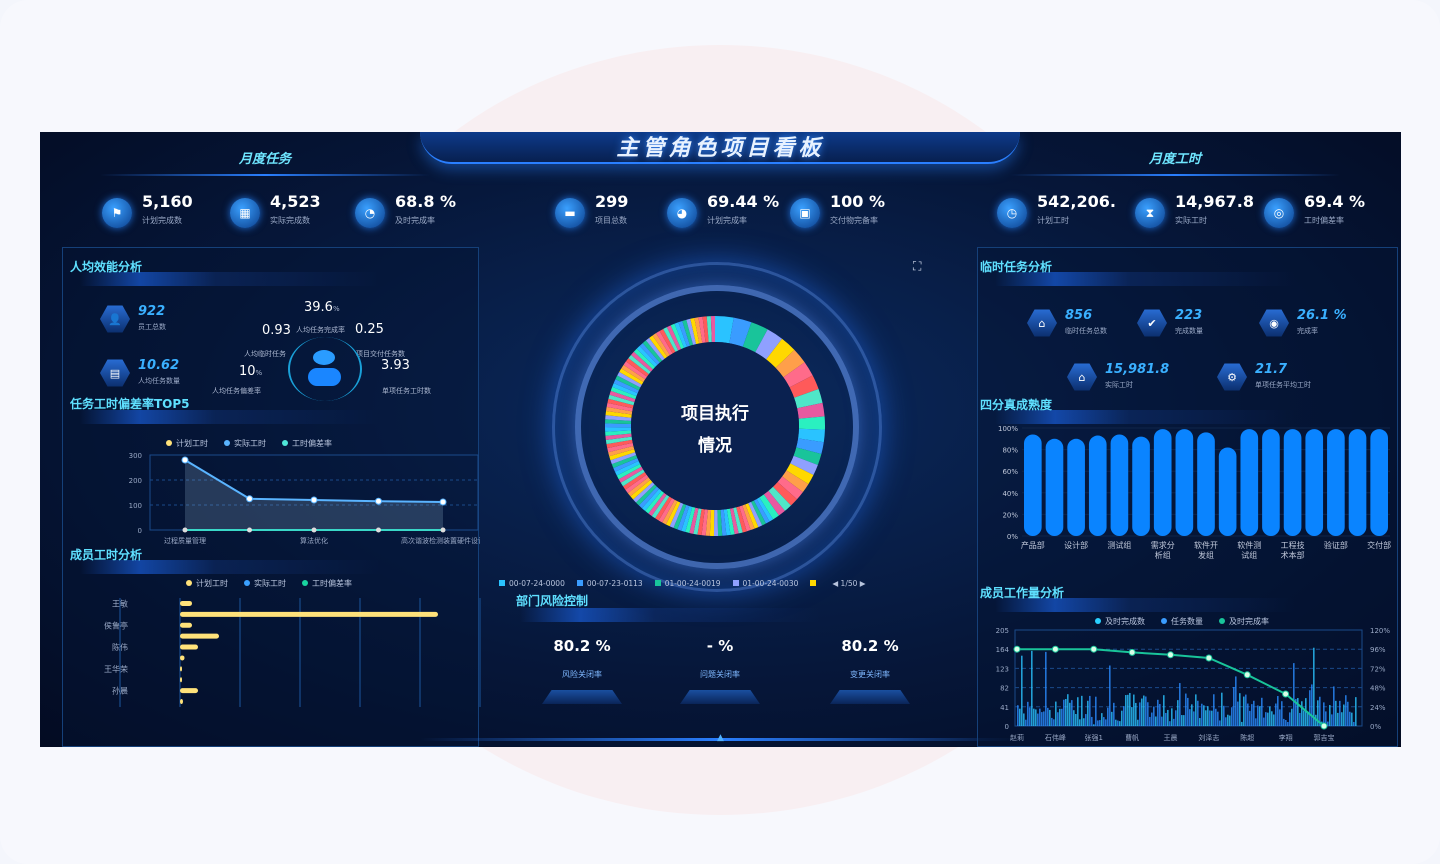  I want to click on workload-legend: 及时完成数 任务数量 及时完成率, so click(1182, 621).